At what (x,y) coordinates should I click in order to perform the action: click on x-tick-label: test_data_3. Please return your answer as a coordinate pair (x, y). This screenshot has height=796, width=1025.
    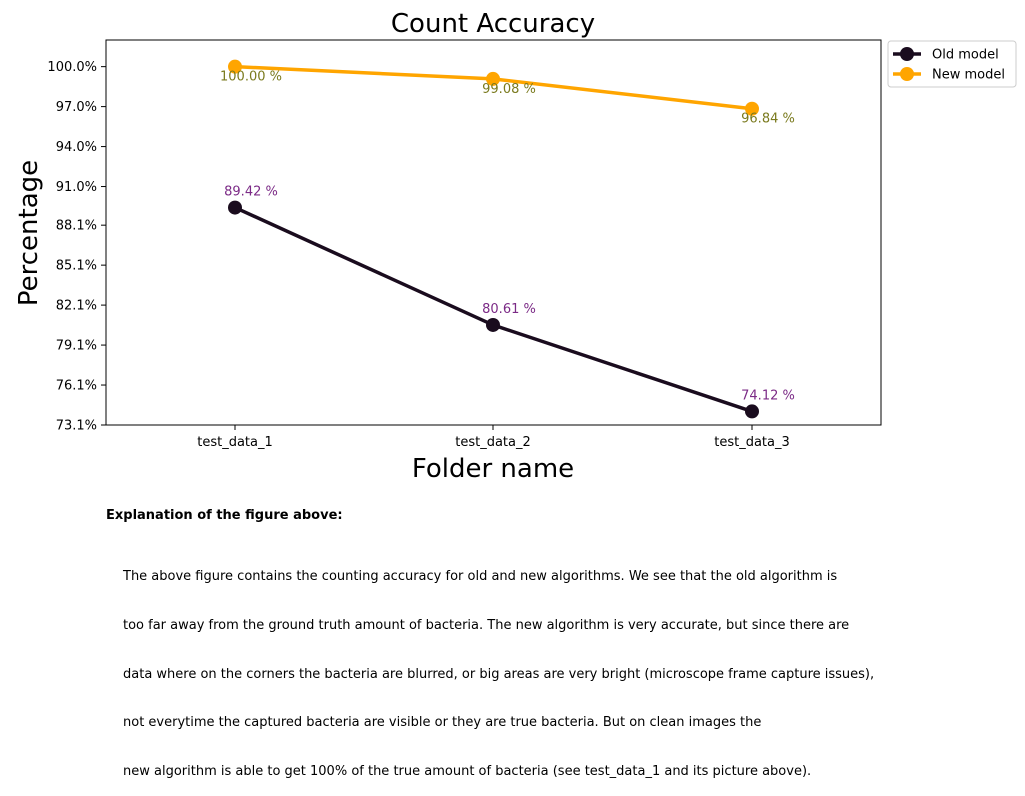
    Looking at the image, I should click on (752, 442).